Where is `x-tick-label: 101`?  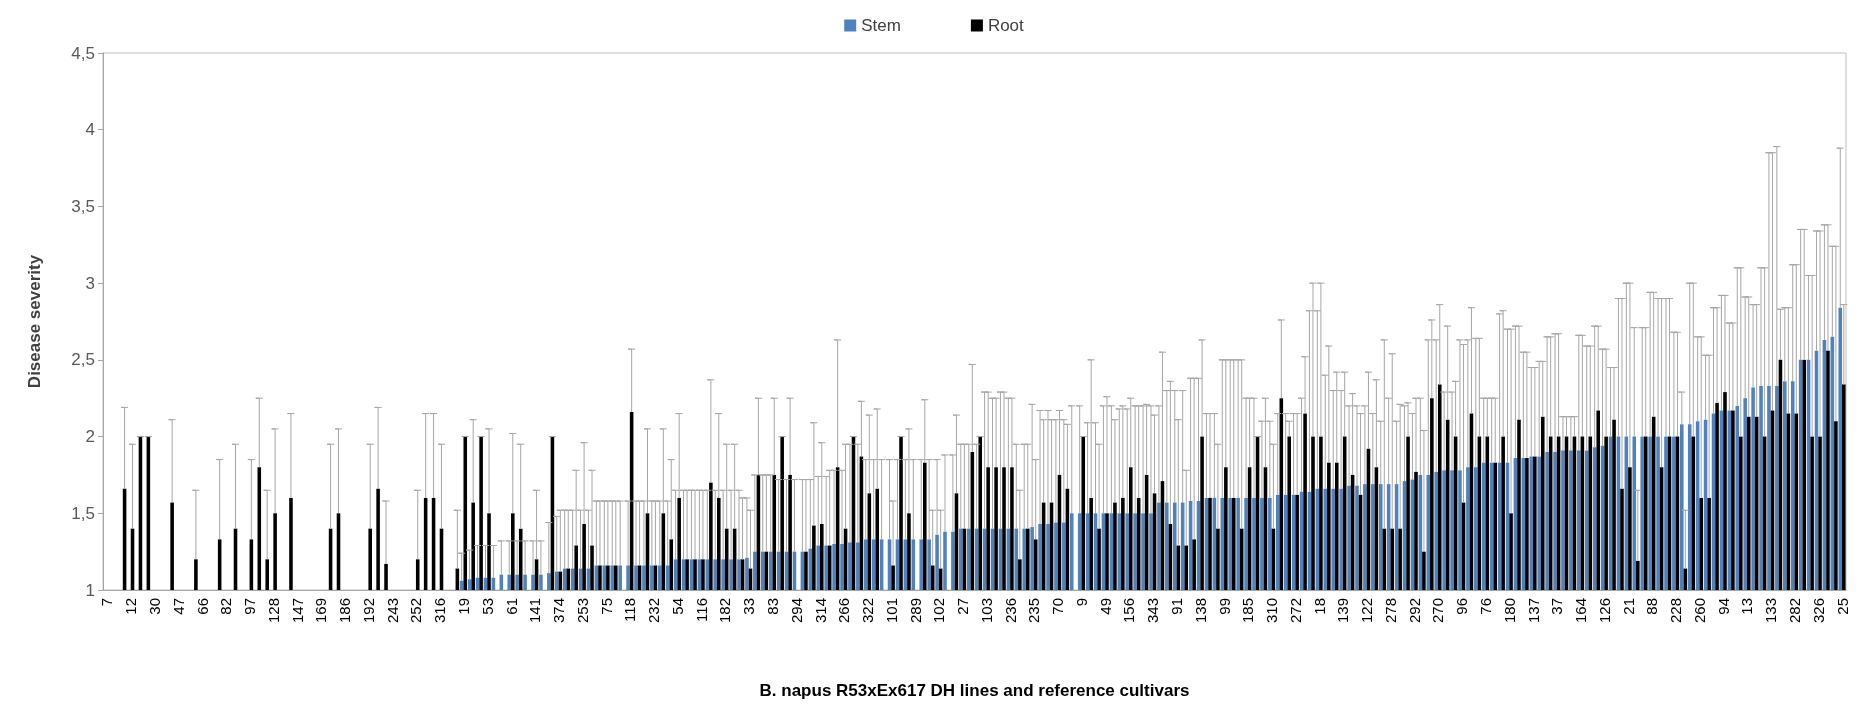
x-tick-label: 101 is located at coordinates (891, 611).